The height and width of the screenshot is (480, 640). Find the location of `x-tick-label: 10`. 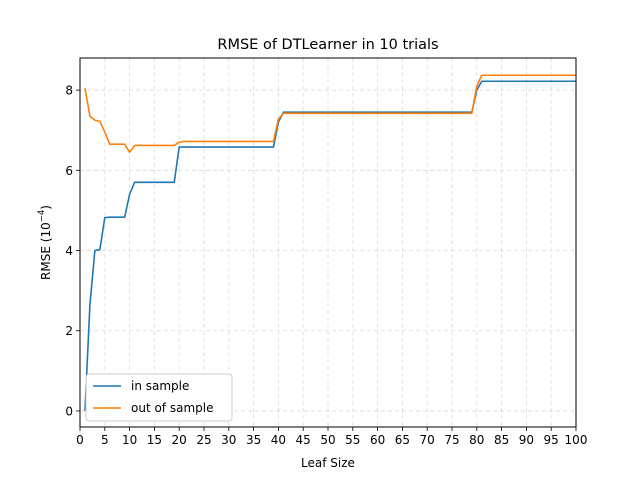

x-tick-label: 10 is located at coordinates (129, 440).